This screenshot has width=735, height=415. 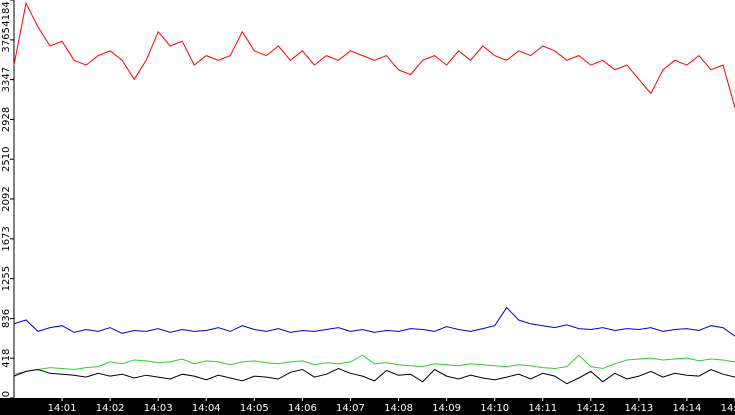 What do you see at coordinates (728, 408) in the screenshot?
I see `x-tick-label: 14:15` at bounding box center [728, 408].